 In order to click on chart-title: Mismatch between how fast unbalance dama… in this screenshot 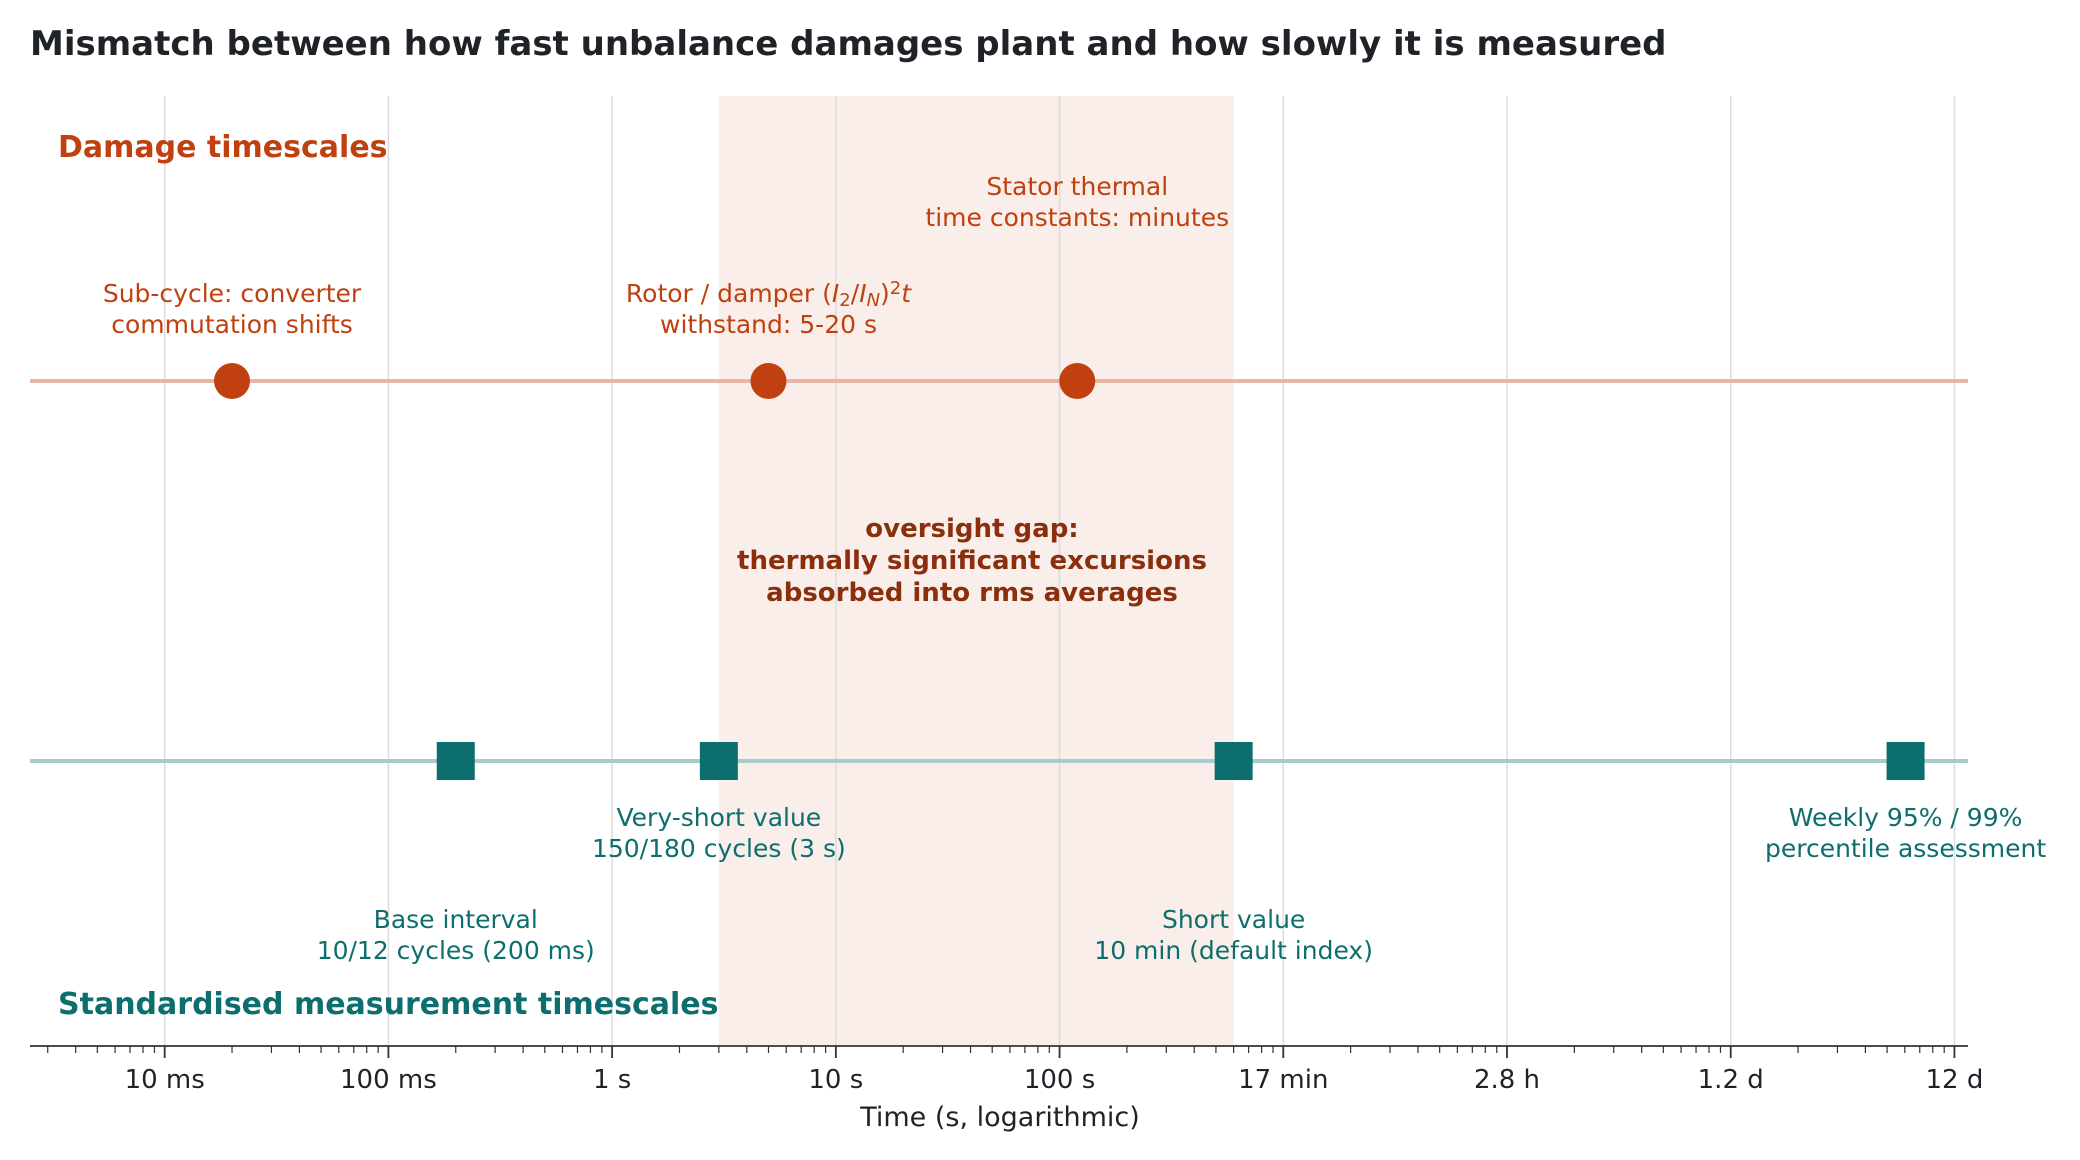, I will do `click(848, 44)`.